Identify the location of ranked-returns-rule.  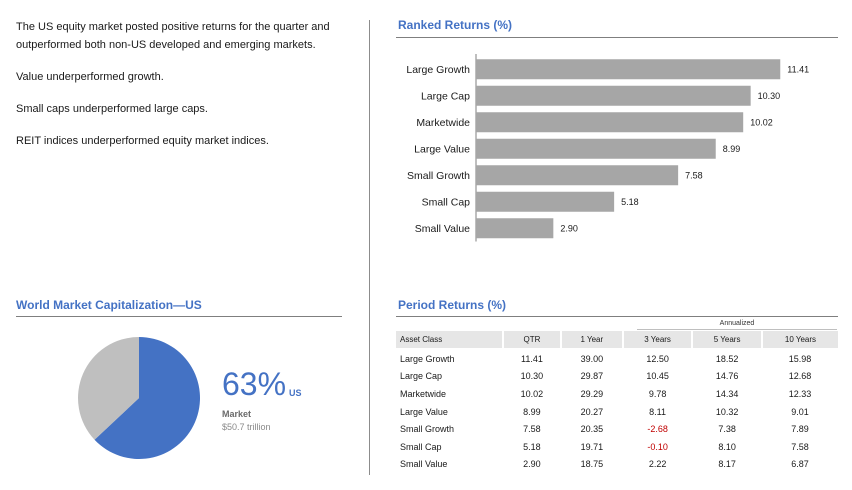
(617, 37).